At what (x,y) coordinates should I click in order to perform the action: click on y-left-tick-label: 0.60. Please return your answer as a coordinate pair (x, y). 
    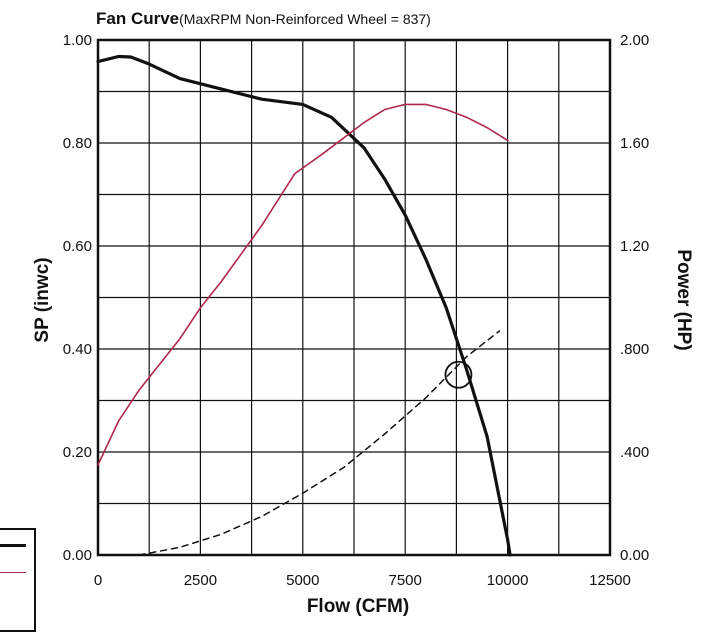
    Looking at the image, I should click on (77, 246).